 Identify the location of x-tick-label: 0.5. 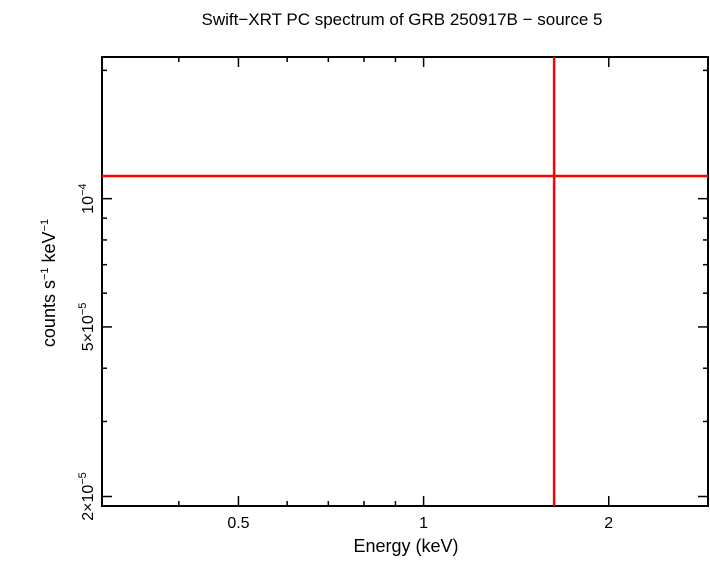
(238, 523).